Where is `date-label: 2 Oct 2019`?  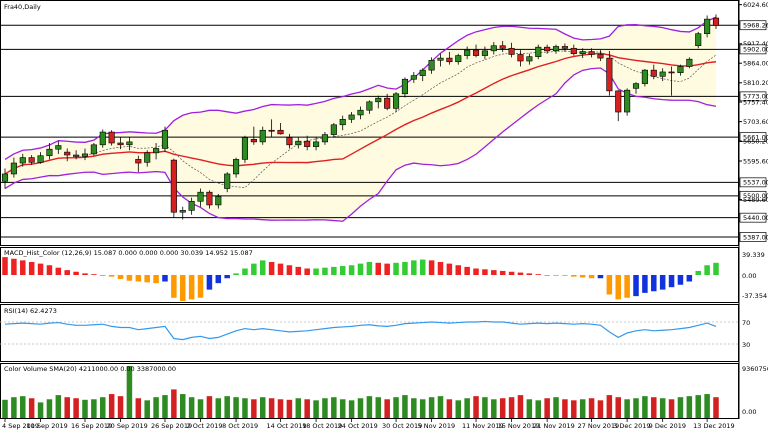
date-label: 2 Oct 2019 is located at coordinates (205, 426).